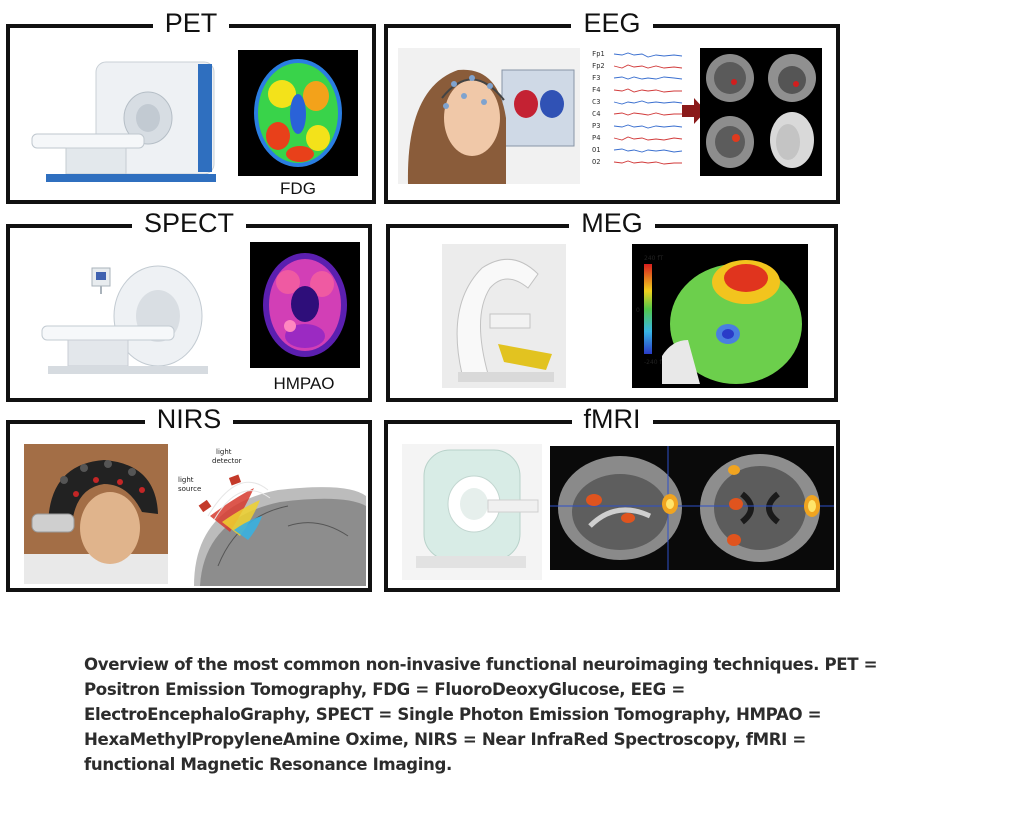 This screenshot has width=1030, height=818. What do you see at coordinates (637, 108) in the screenshot?
I see `eeg-trace-plot: Fp1 Fp2 F3 F4 C3 C4 P3 P4 O1 O2` at bounding box center [637, 108].